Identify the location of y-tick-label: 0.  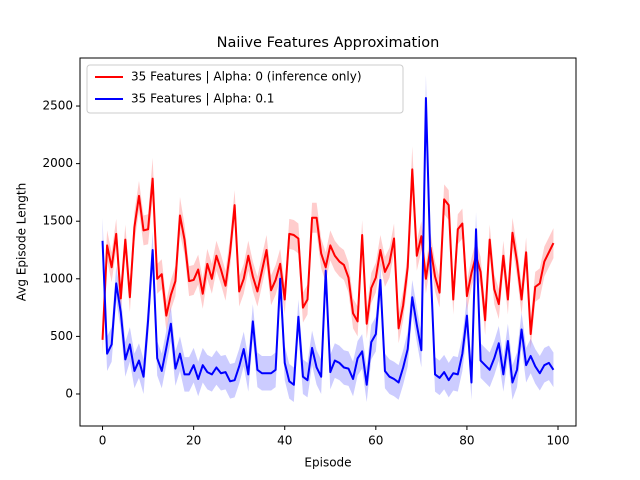
(69, 393).